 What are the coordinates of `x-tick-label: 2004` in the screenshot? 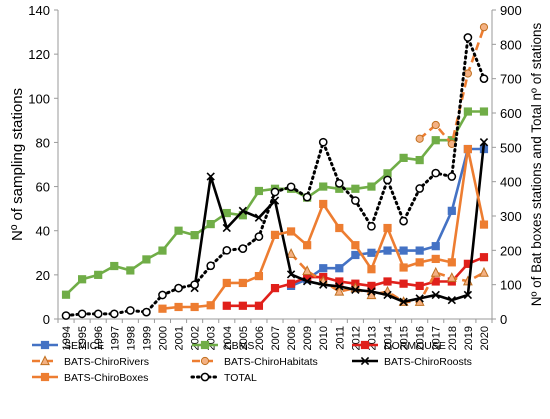 It's located at (228, 338).